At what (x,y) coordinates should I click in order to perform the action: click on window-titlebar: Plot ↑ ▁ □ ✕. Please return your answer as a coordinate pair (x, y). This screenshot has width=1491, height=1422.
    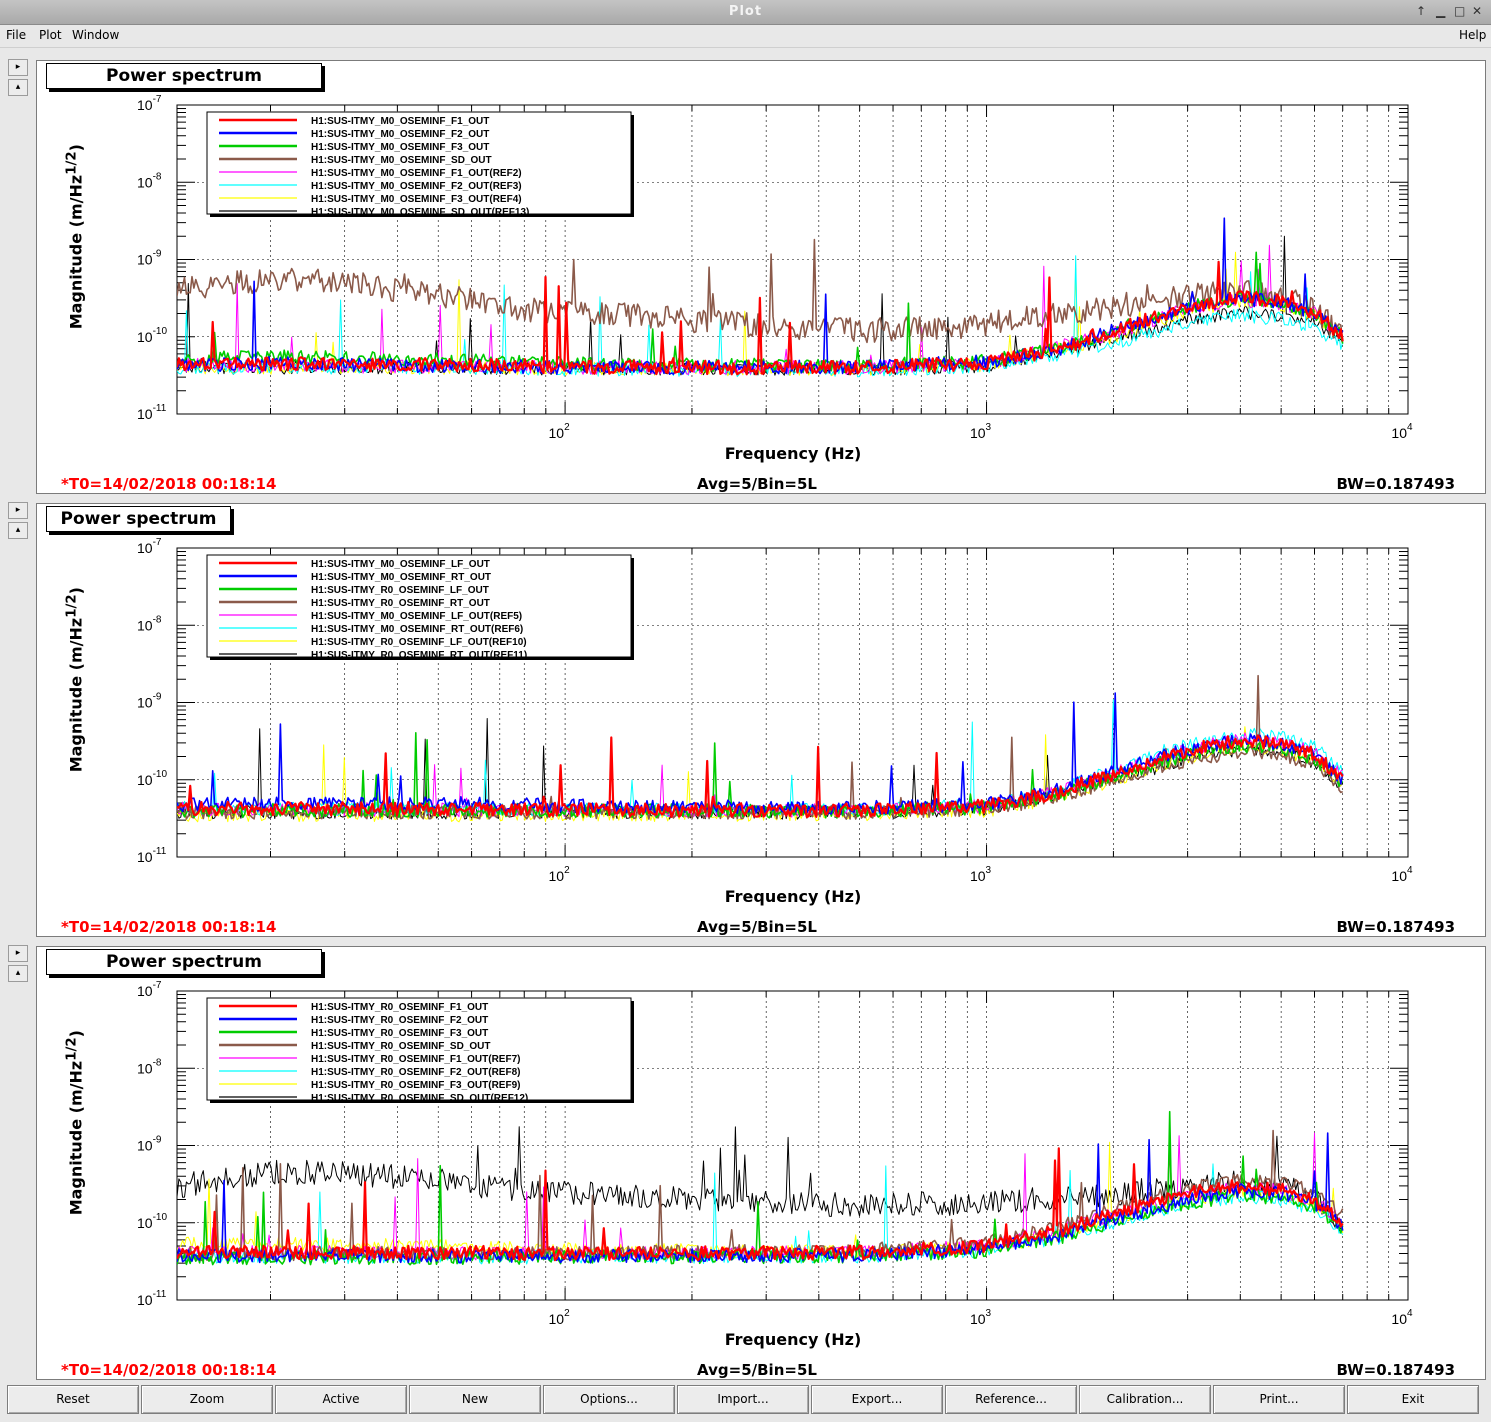
    Looking at the image, I should click on (745, 12).